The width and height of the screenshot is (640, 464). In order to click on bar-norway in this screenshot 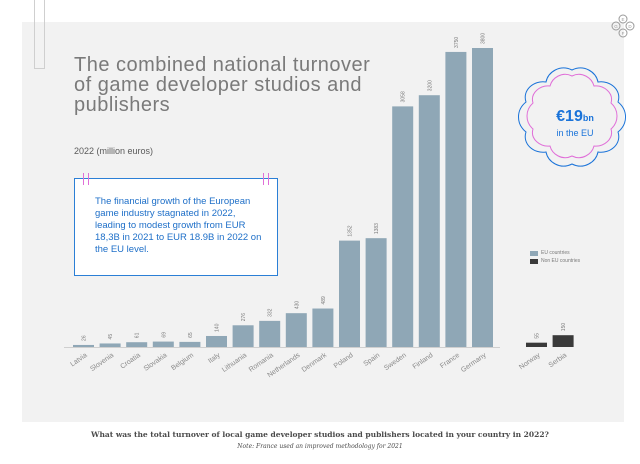, I will do `click(536, 344)`.